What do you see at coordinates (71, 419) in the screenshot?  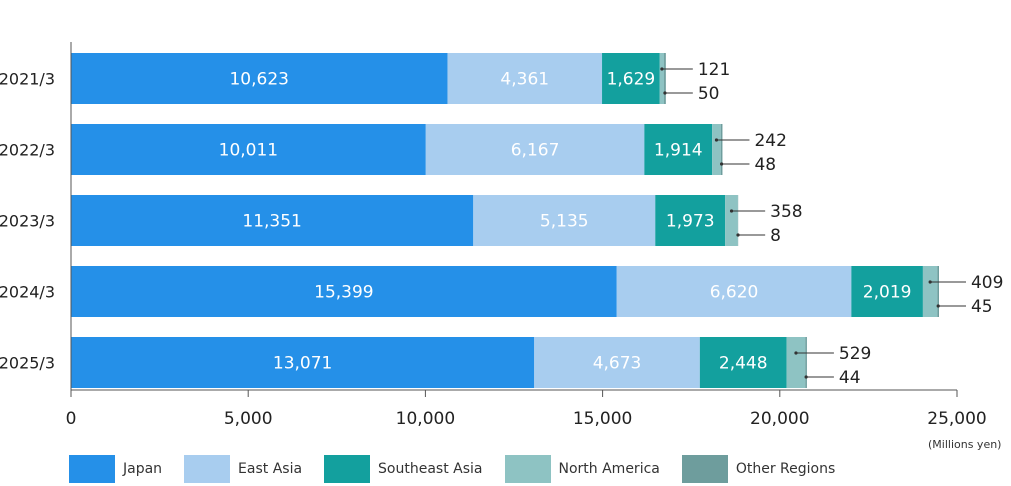 I see `x-tick-label: 0` at bounding box center [71, 419].